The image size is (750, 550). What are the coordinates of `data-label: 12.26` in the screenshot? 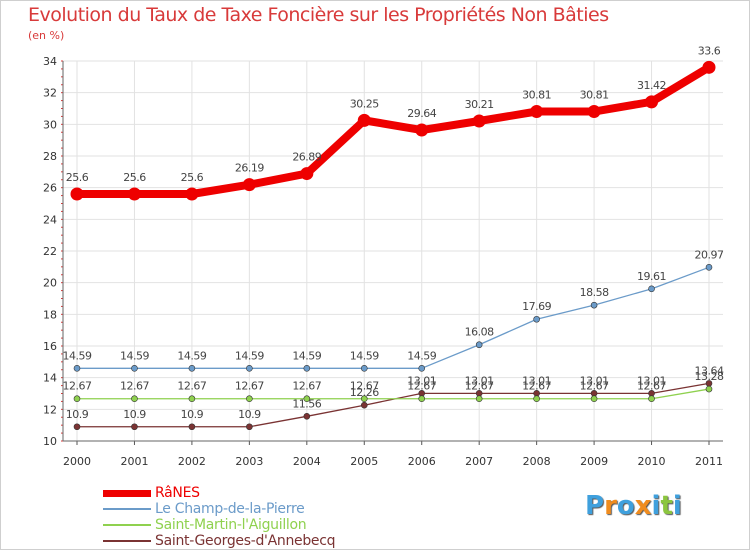 It's located at (364, 392).